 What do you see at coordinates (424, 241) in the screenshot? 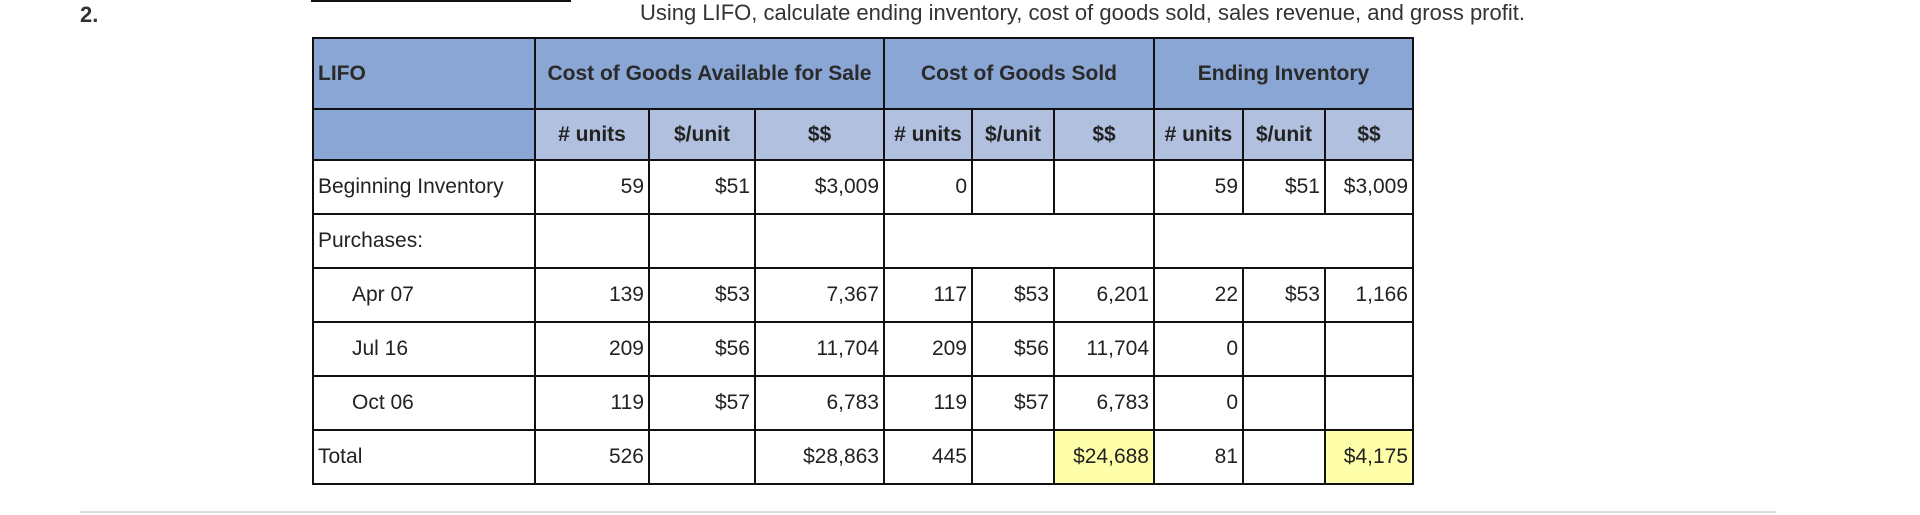
I see `row-label: Purchases:` at bounding box center [424, 241].